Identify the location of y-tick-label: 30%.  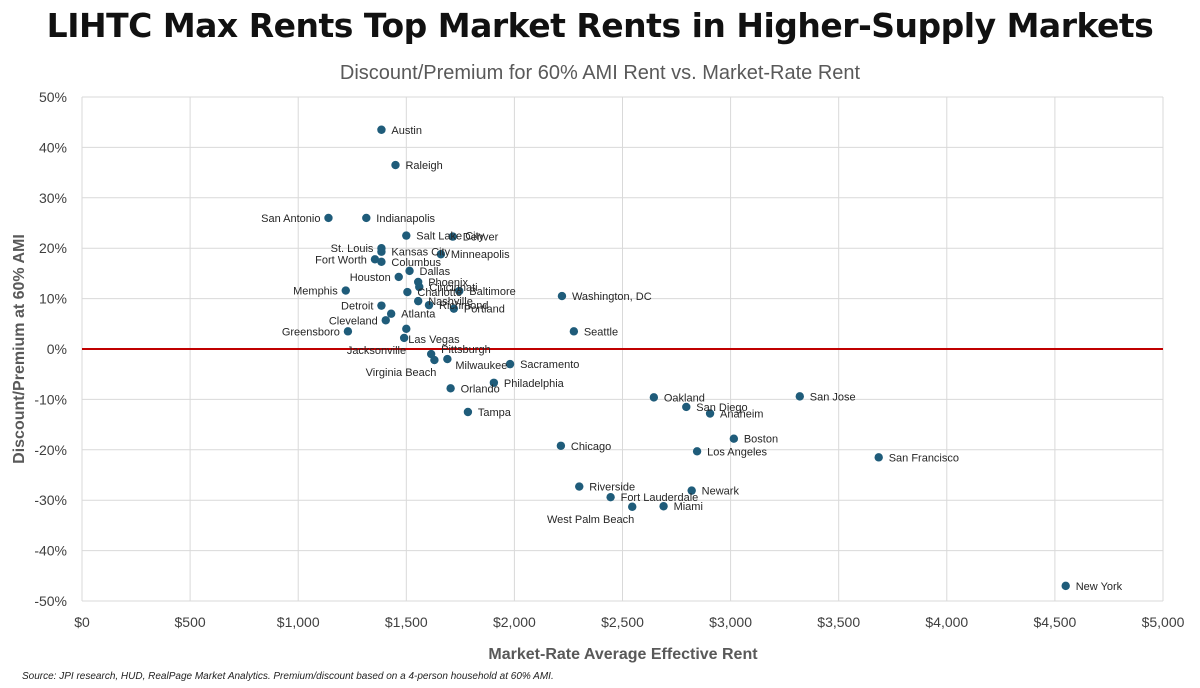
(53, 198).